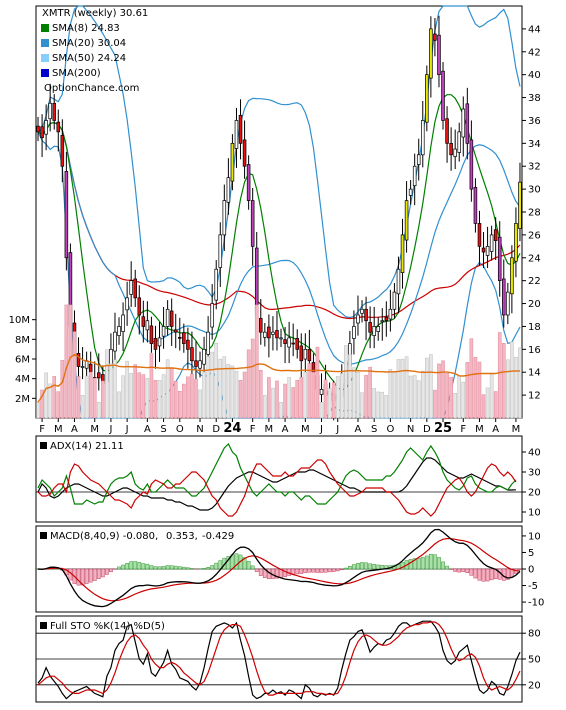 The height and width of the screenshot is (710, 566). Describe the element at coordinates (45, 58) in the screenshot. I see `legend-swatch` at that location.